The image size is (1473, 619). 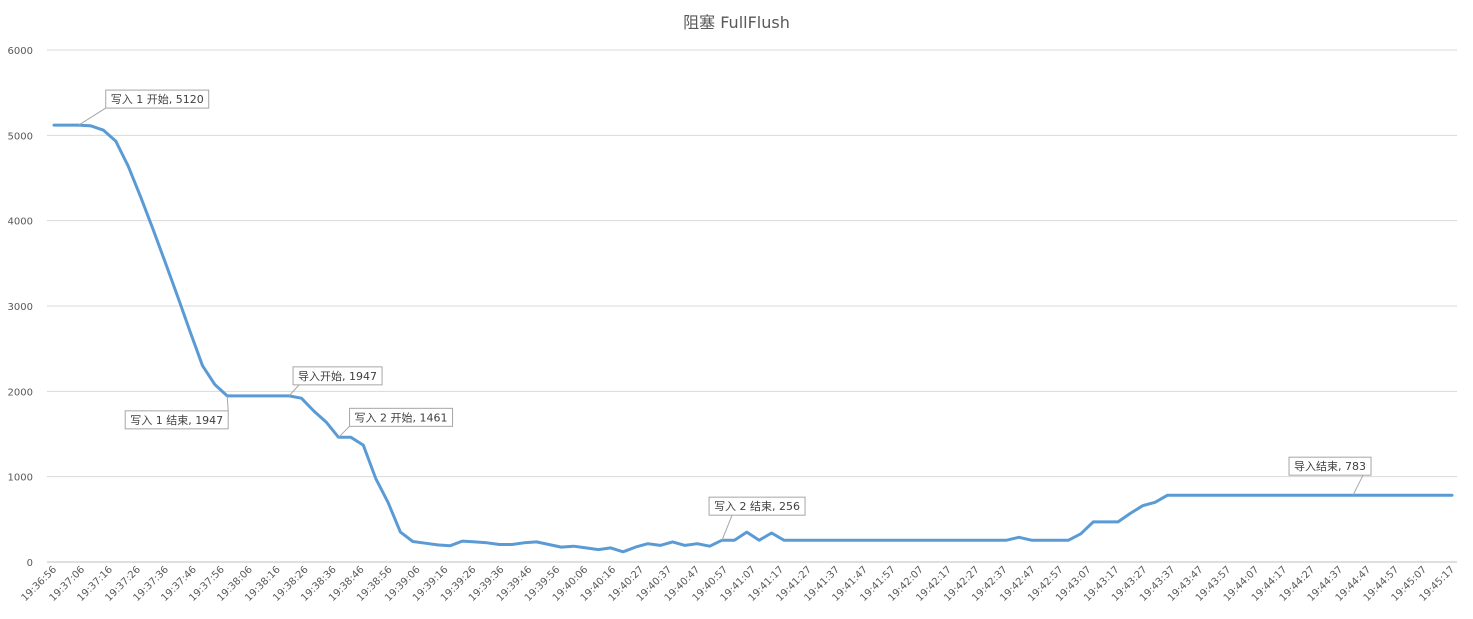 I want to click on y-tick-label: 3000, so click(x=20, y=307).